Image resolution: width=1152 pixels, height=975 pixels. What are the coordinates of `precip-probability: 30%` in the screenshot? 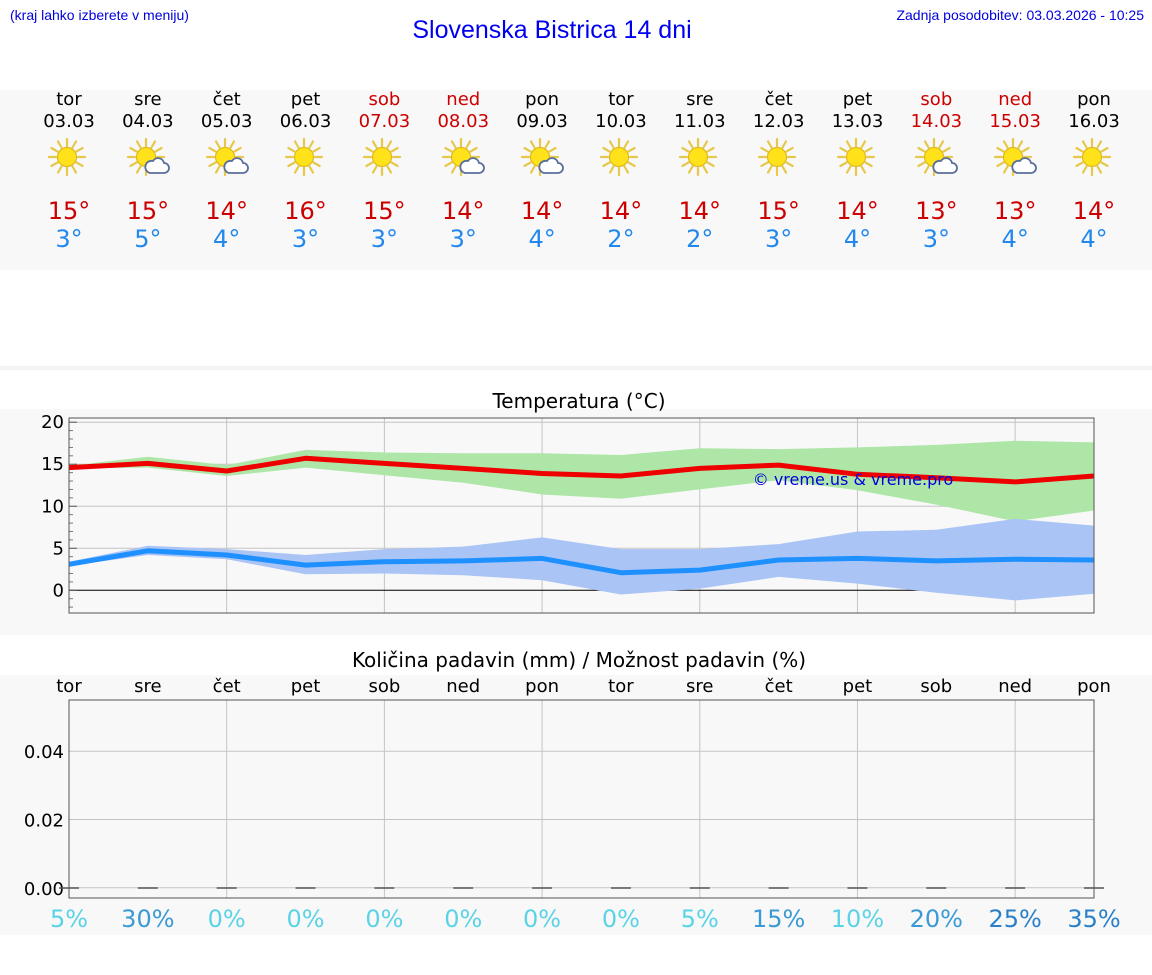 It's located at (147, 919).